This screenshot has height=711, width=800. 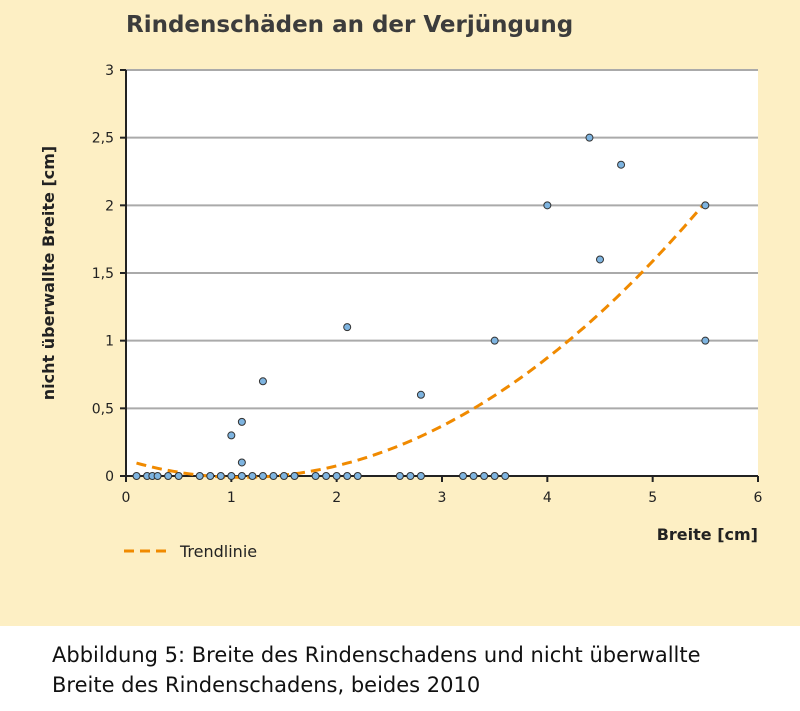 What do you see at coordinates (350, 25) in the screenshot?
I see `chart-title: Rindenschäden an der Verjüngung` at bounding box center [350, 25].